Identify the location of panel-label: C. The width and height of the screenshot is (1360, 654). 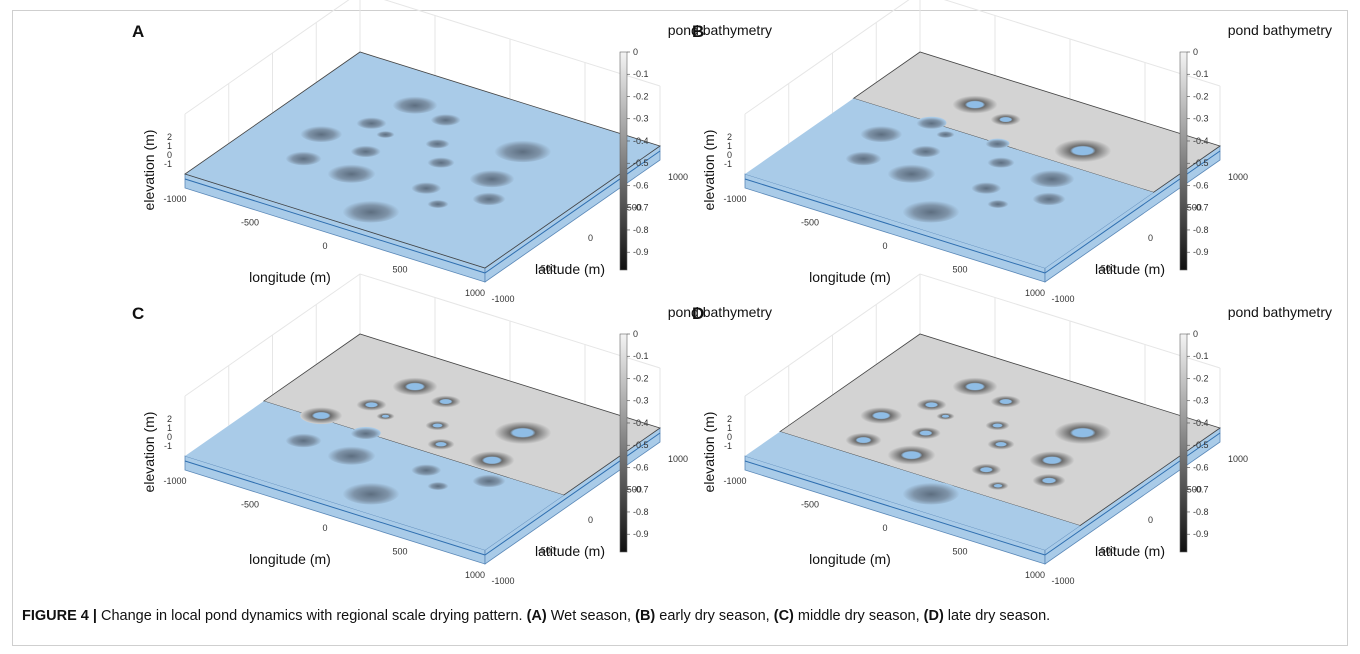
(138, 313).